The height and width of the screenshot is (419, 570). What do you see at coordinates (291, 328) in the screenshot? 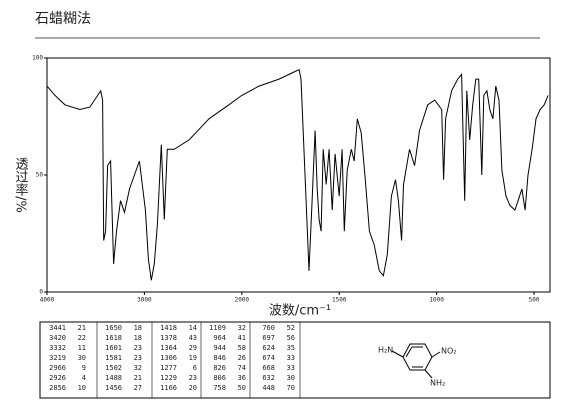
I see `peak-transmittance: 52` at bounding box center [291, 328].